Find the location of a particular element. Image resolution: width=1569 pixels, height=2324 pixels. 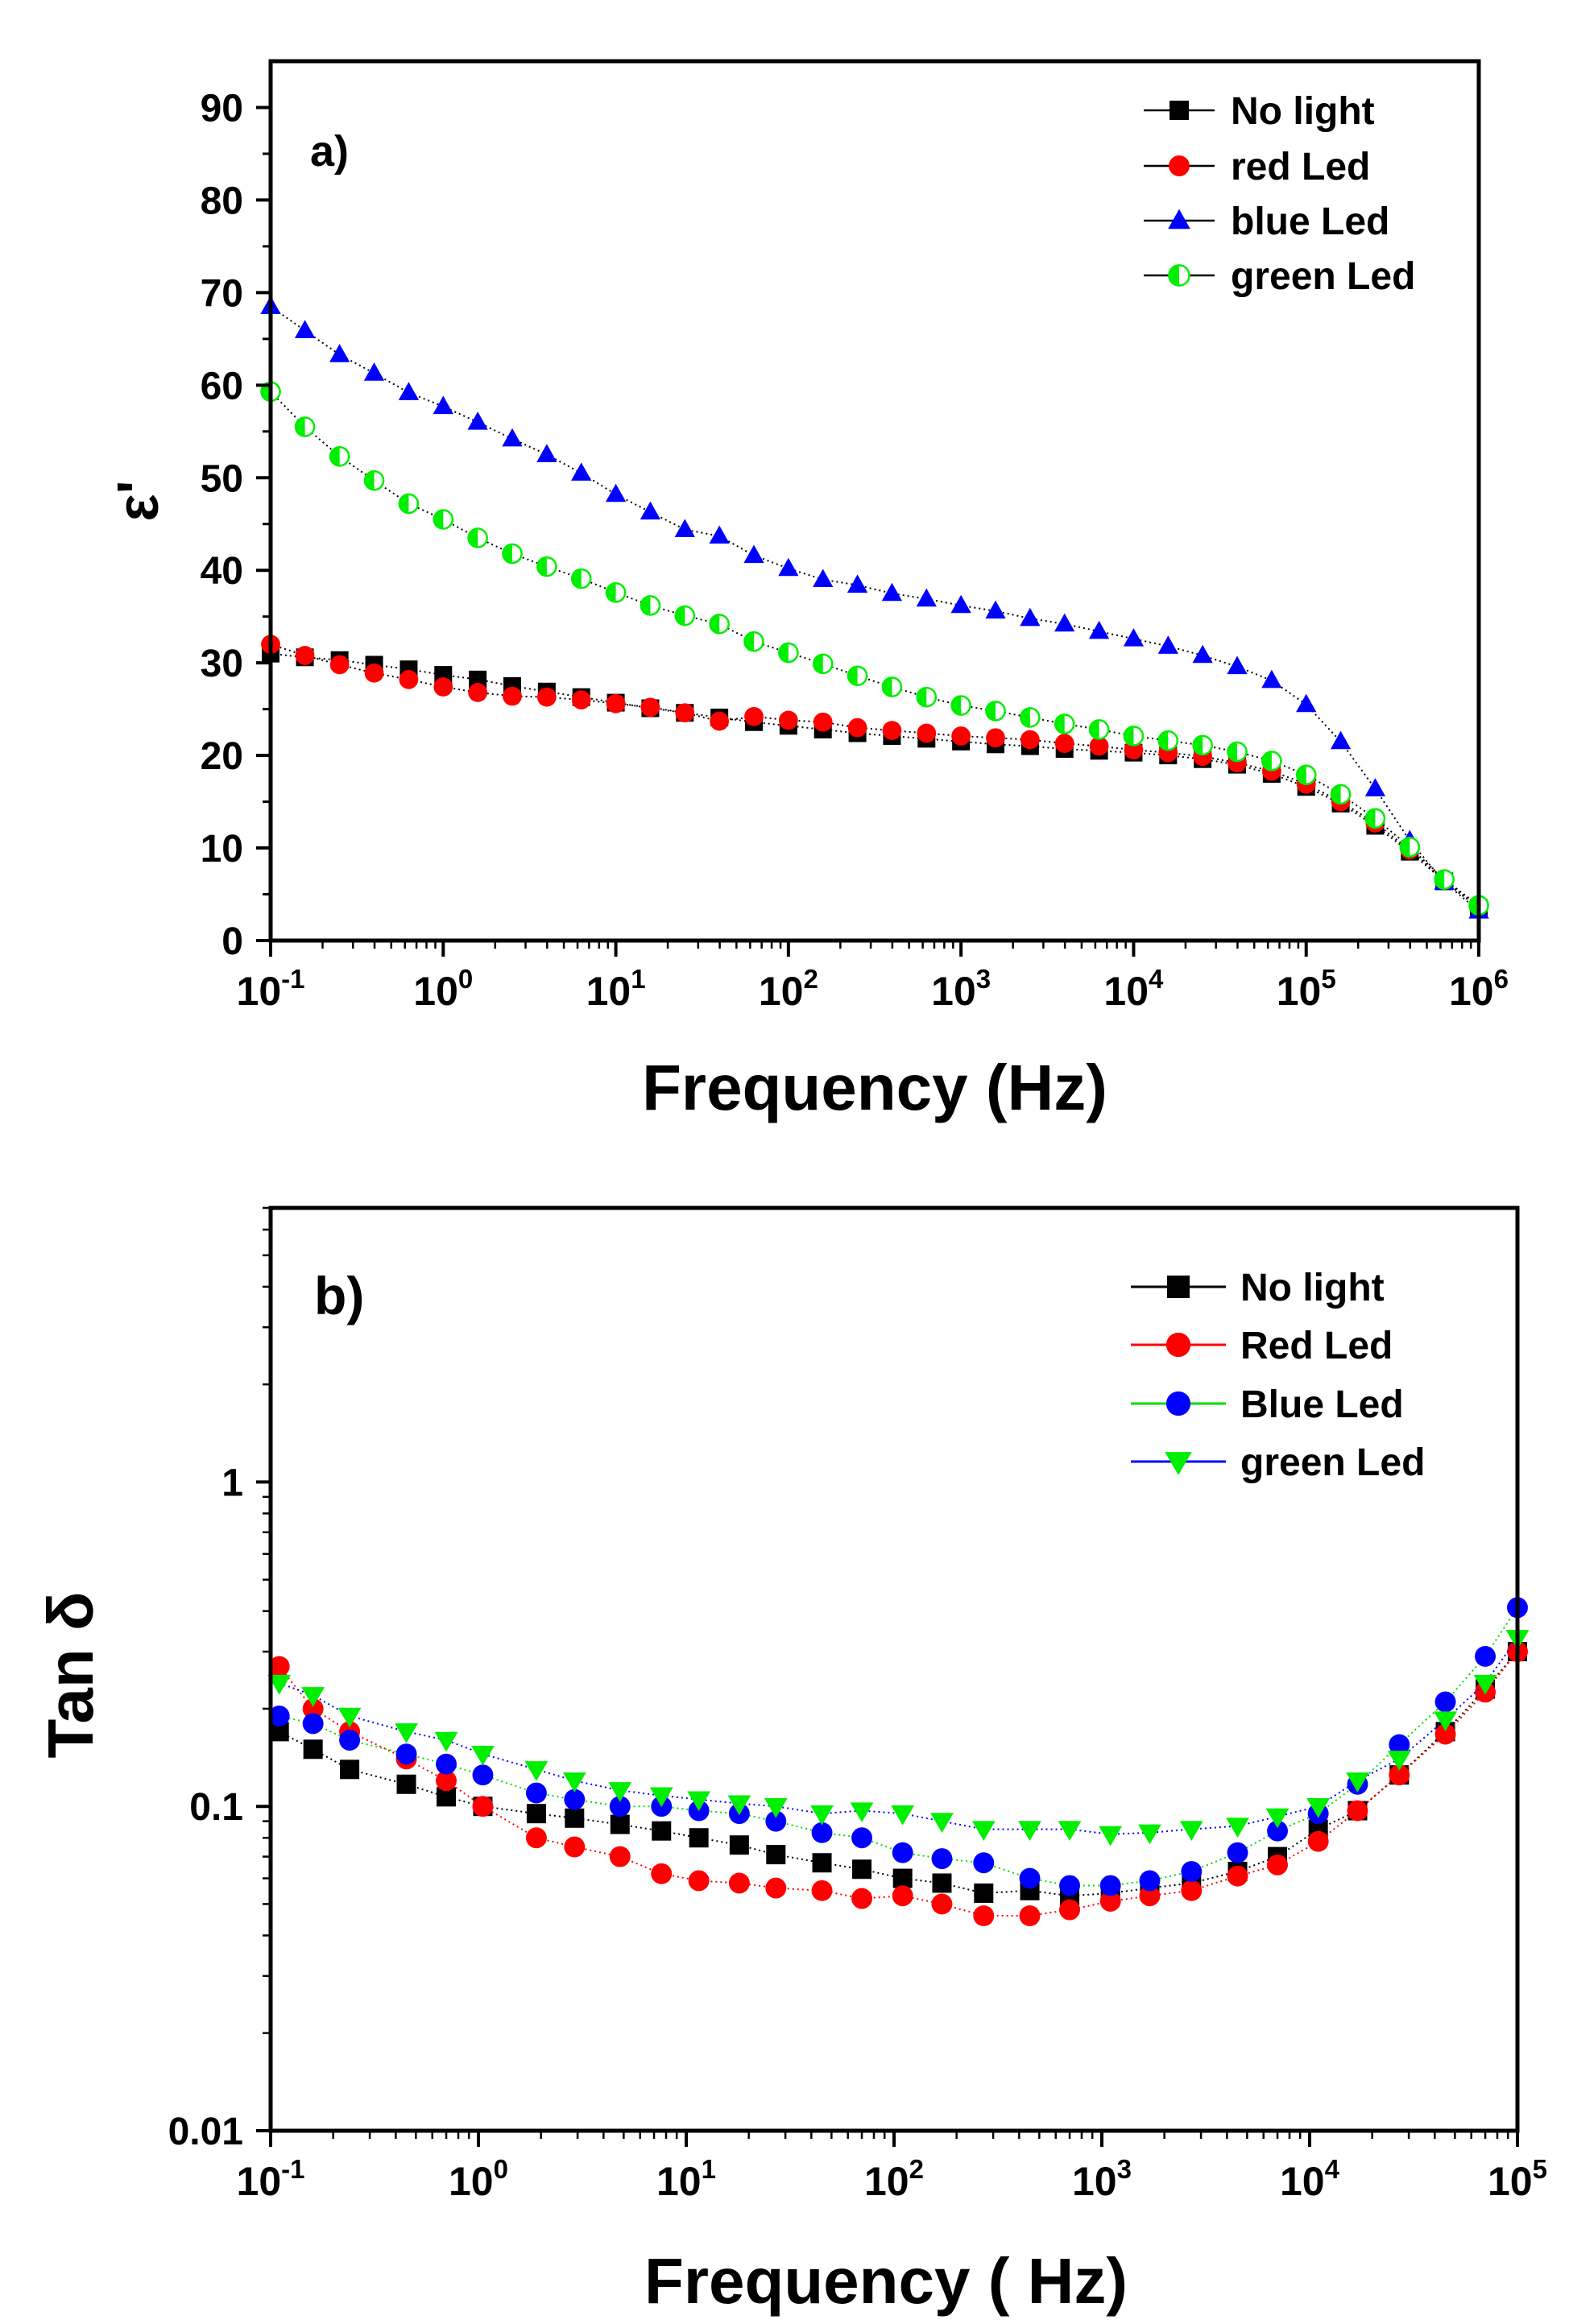

legend-label: Red Led is located at coordinates (1316, 1346).